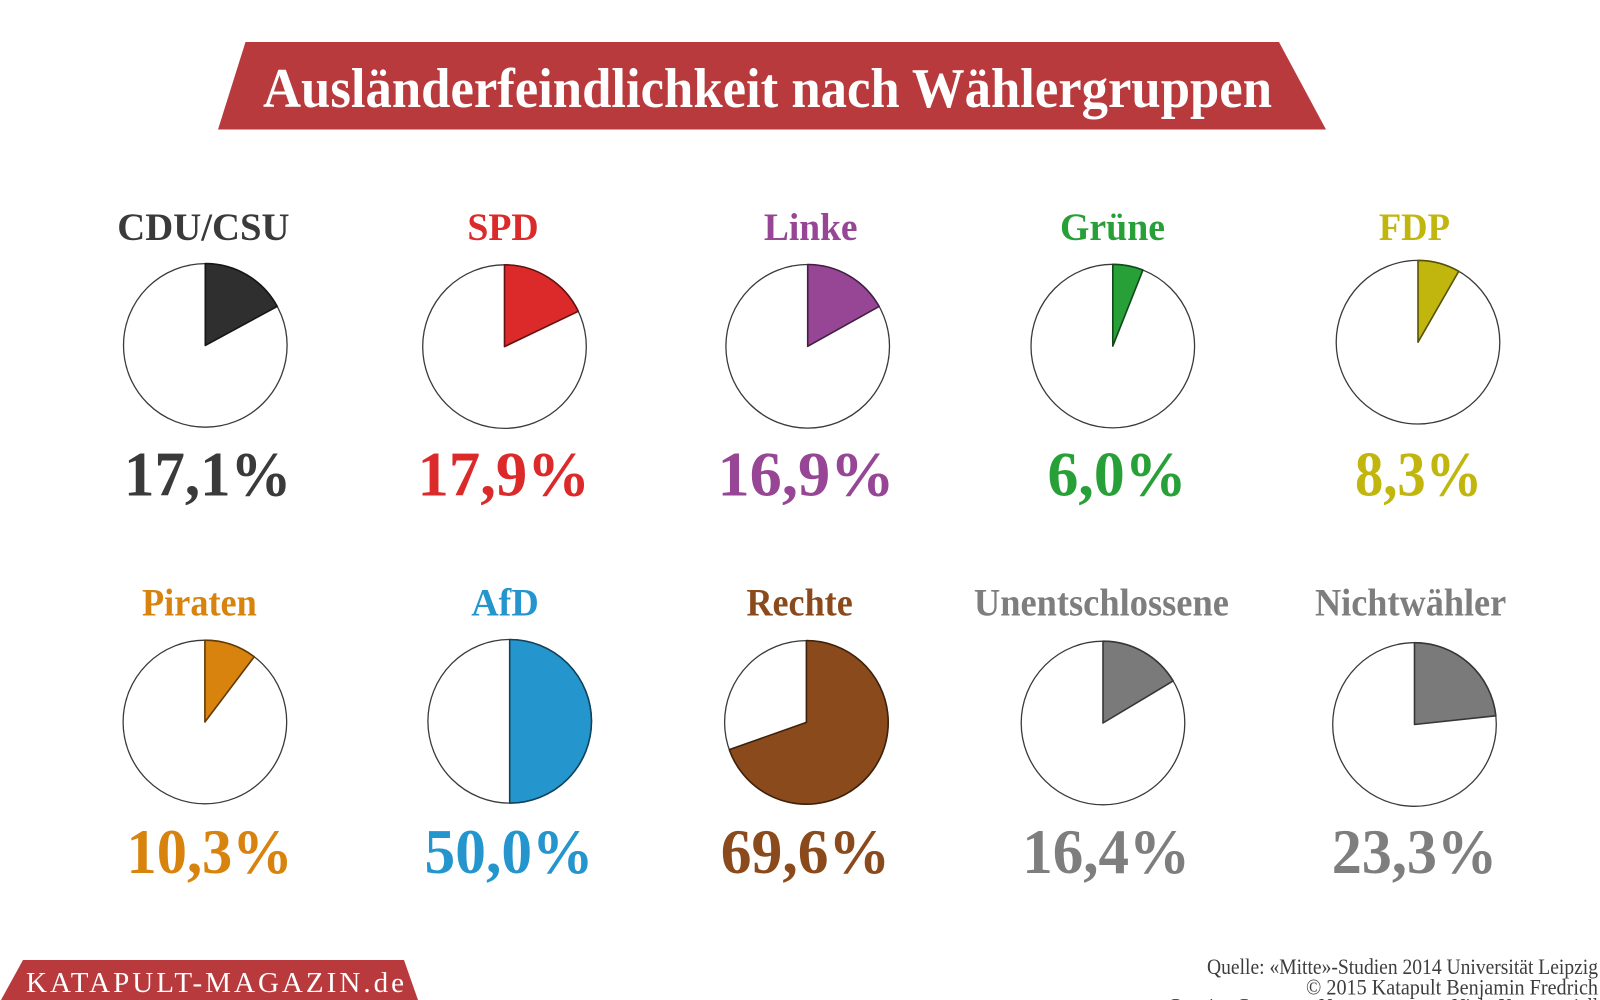  What do you see at coordinates (502, 227) in the screenshot?
I see `svg-text: SPD` at bounding box center [502, 227].